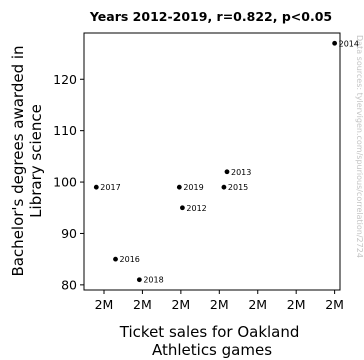 This screenshot has height=360, width=364. Describe the element at coordinates (65, 130) in the screenshot. I see `y-tick-label: 110` at that location.